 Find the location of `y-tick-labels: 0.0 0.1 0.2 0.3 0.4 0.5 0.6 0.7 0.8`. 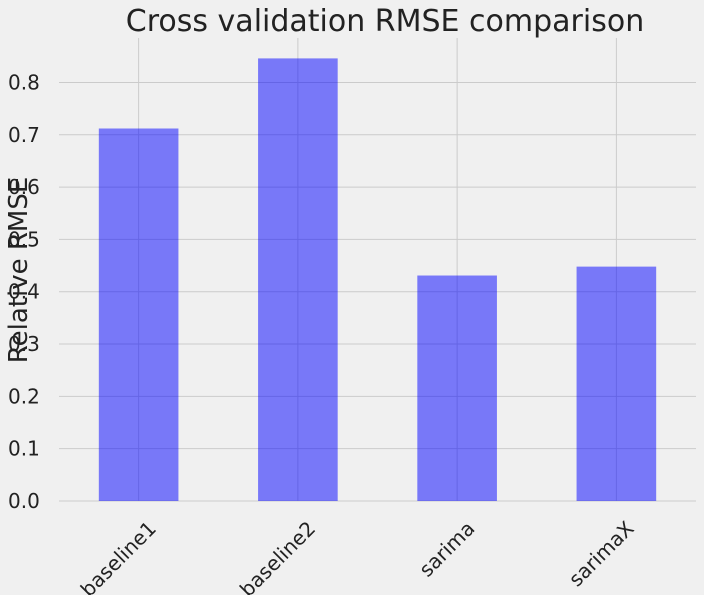

y-tick-labels: 0.0 0.1 0.2 0.3 0.4 0.5 0.6 0.7 0.8 is located at coordinates (24, 291).